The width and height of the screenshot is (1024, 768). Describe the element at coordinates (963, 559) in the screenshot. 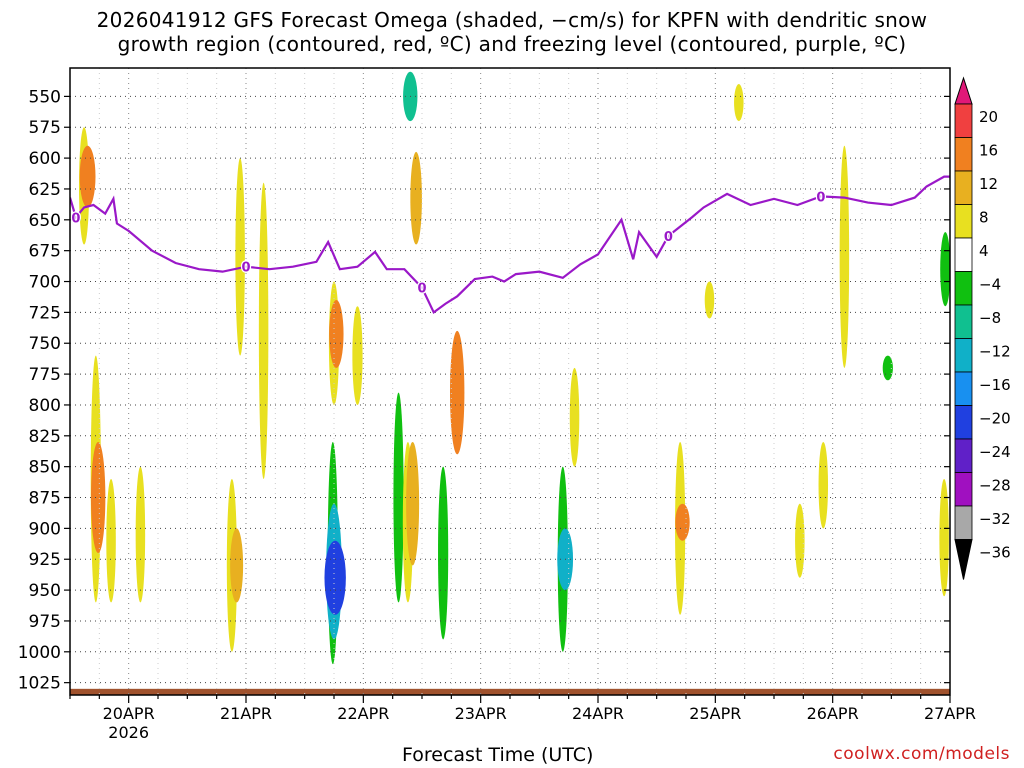

I see `colorbar-bottom-arrow` at that location.